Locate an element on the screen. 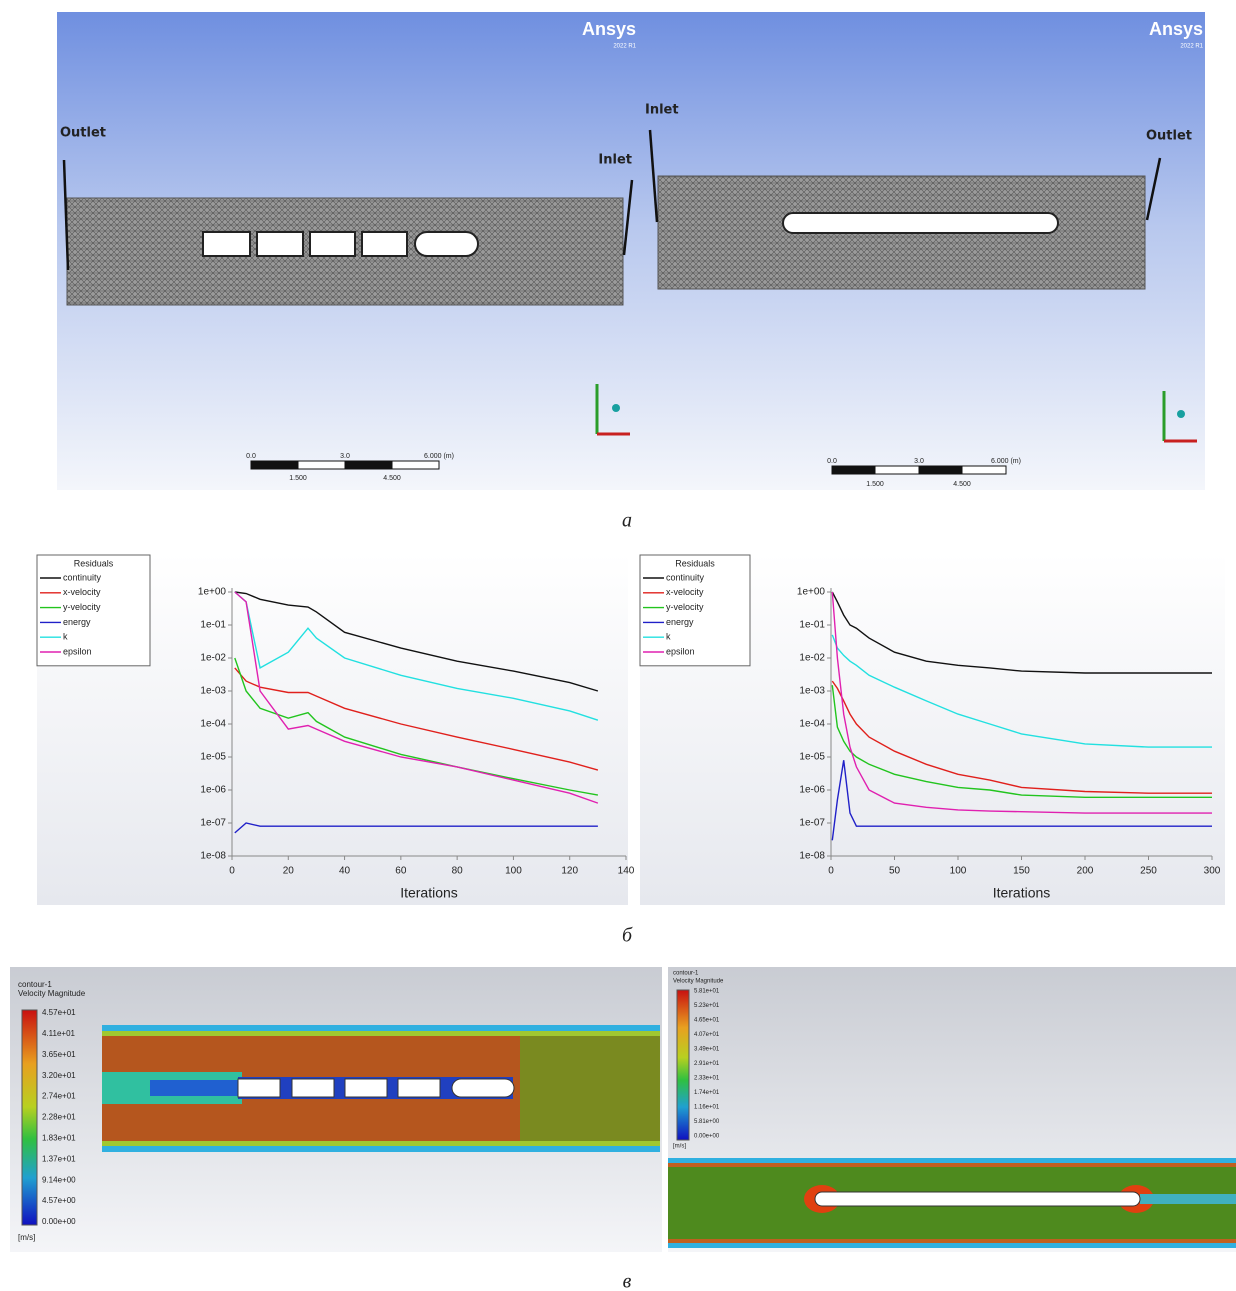 Image resolution: width=1236 pixels, height=1291 pixels. legend-title: Residuals is located at coordinates (695, 563).